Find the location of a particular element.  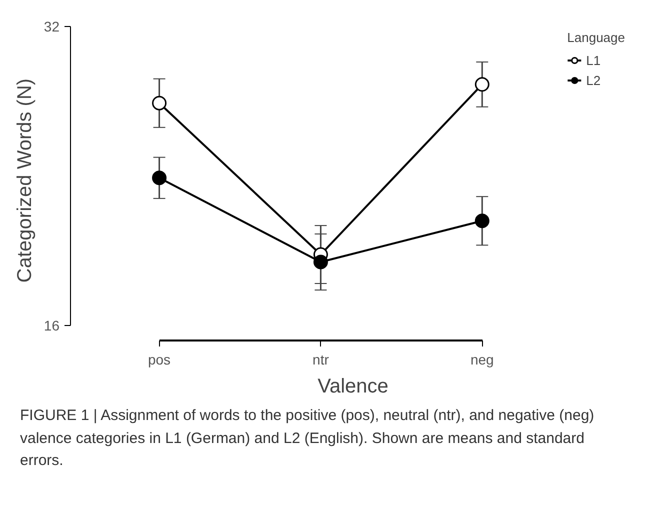

x-axis-title: Valence is located at coordinates (353, 387).